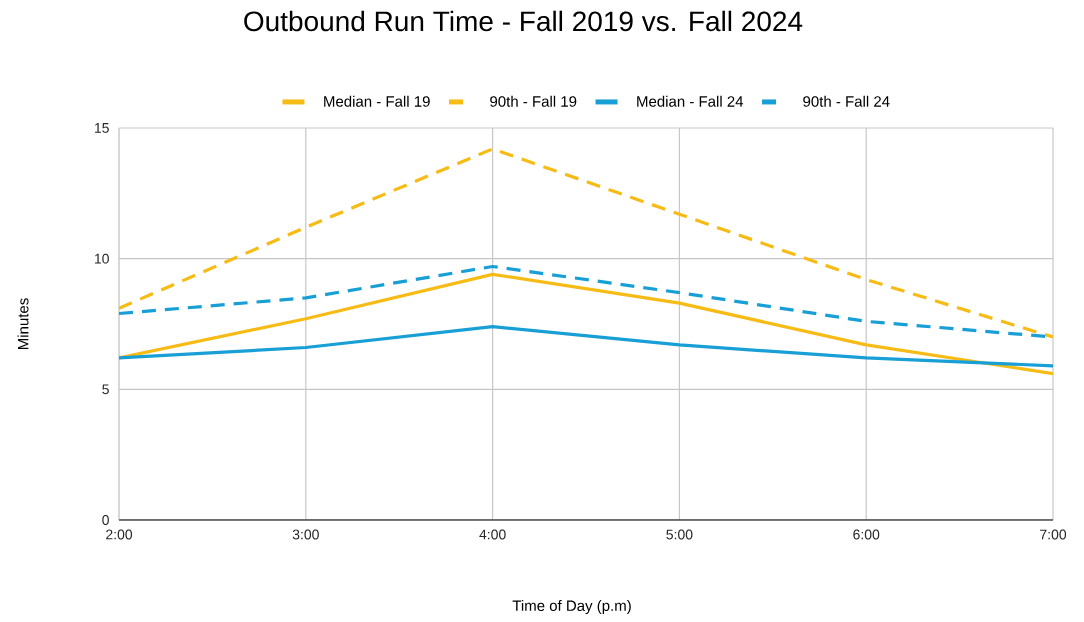  I want to click on x-tick-label: 6:00, so click(866, 534).